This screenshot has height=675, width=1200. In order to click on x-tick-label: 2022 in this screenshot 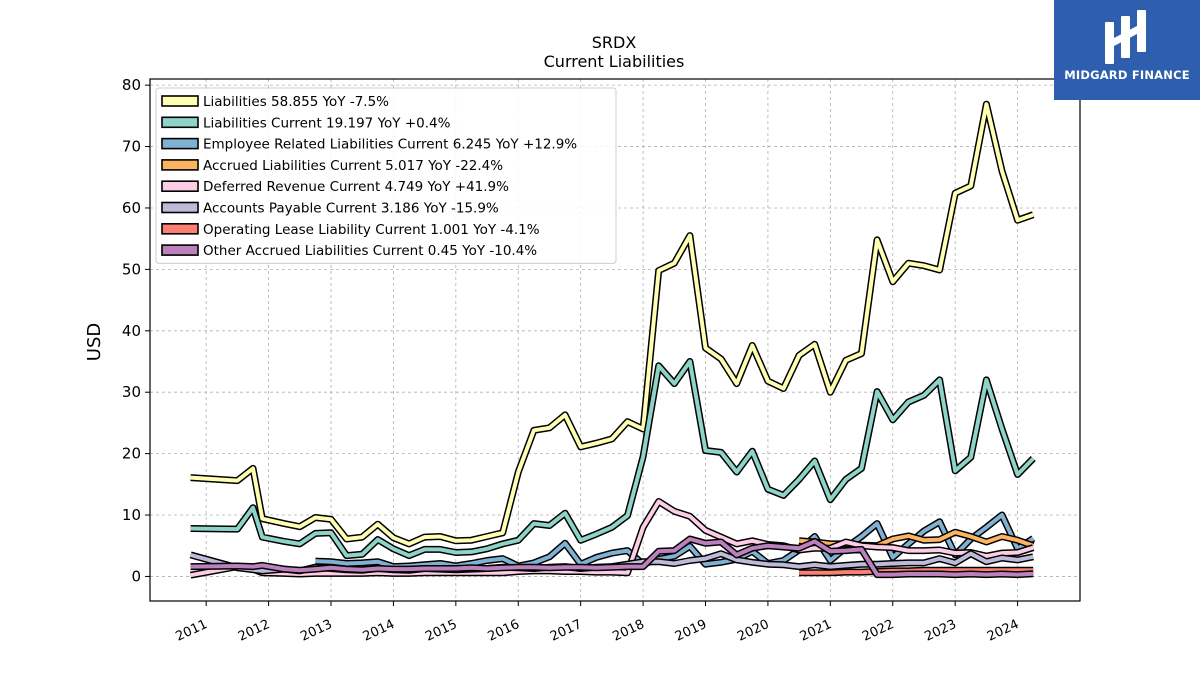, I will do `click(878, 631)`.